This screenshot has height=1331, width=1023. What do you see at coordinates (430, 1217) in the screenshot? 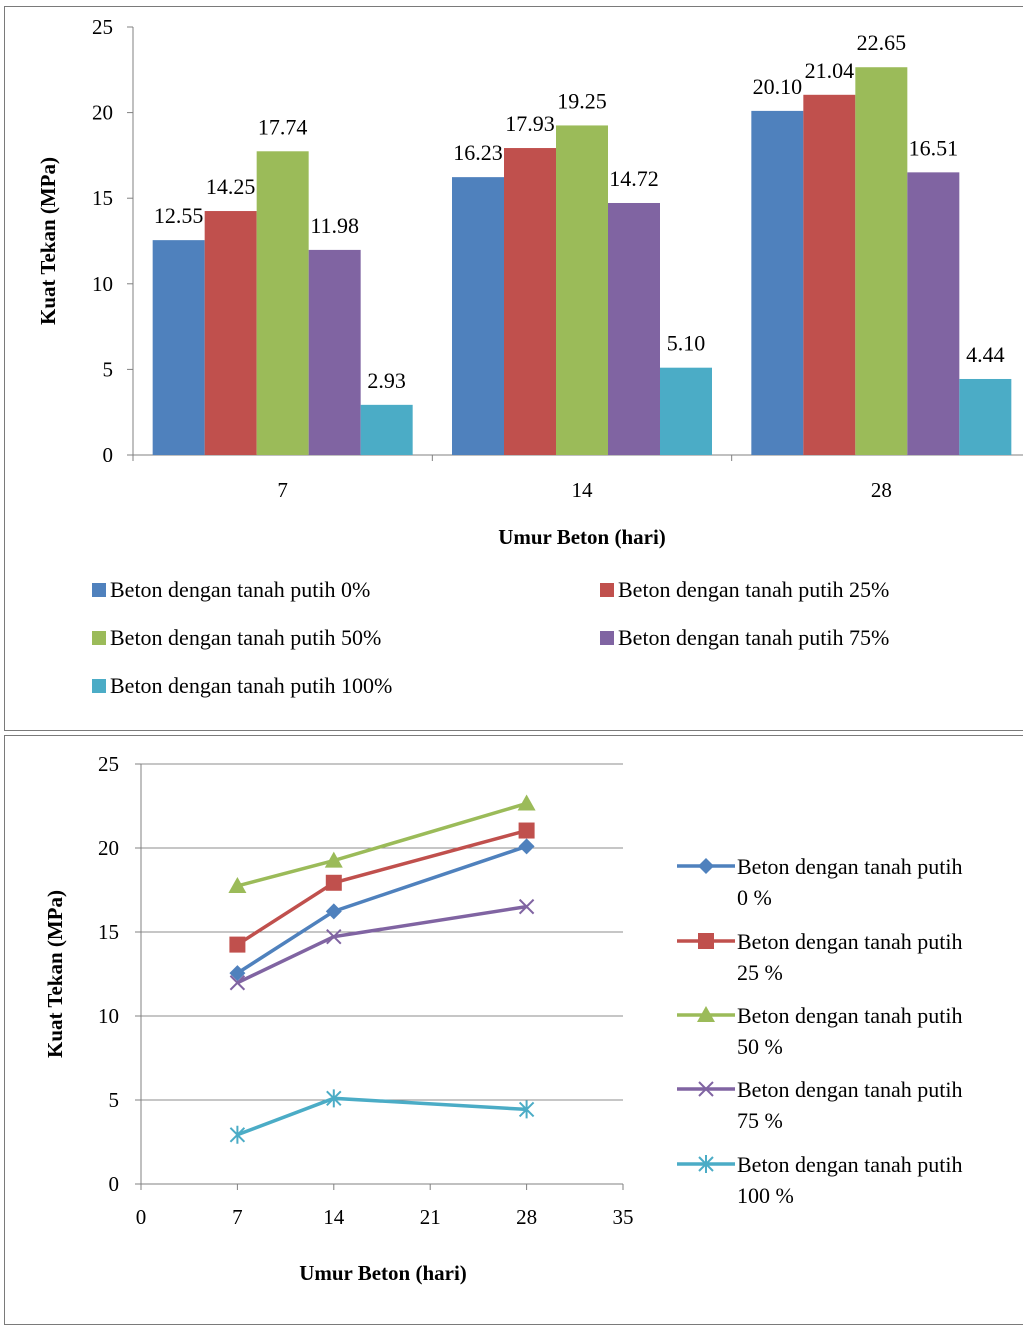
I see `x-tick-label: 21` at bounding box center [430, 1217].